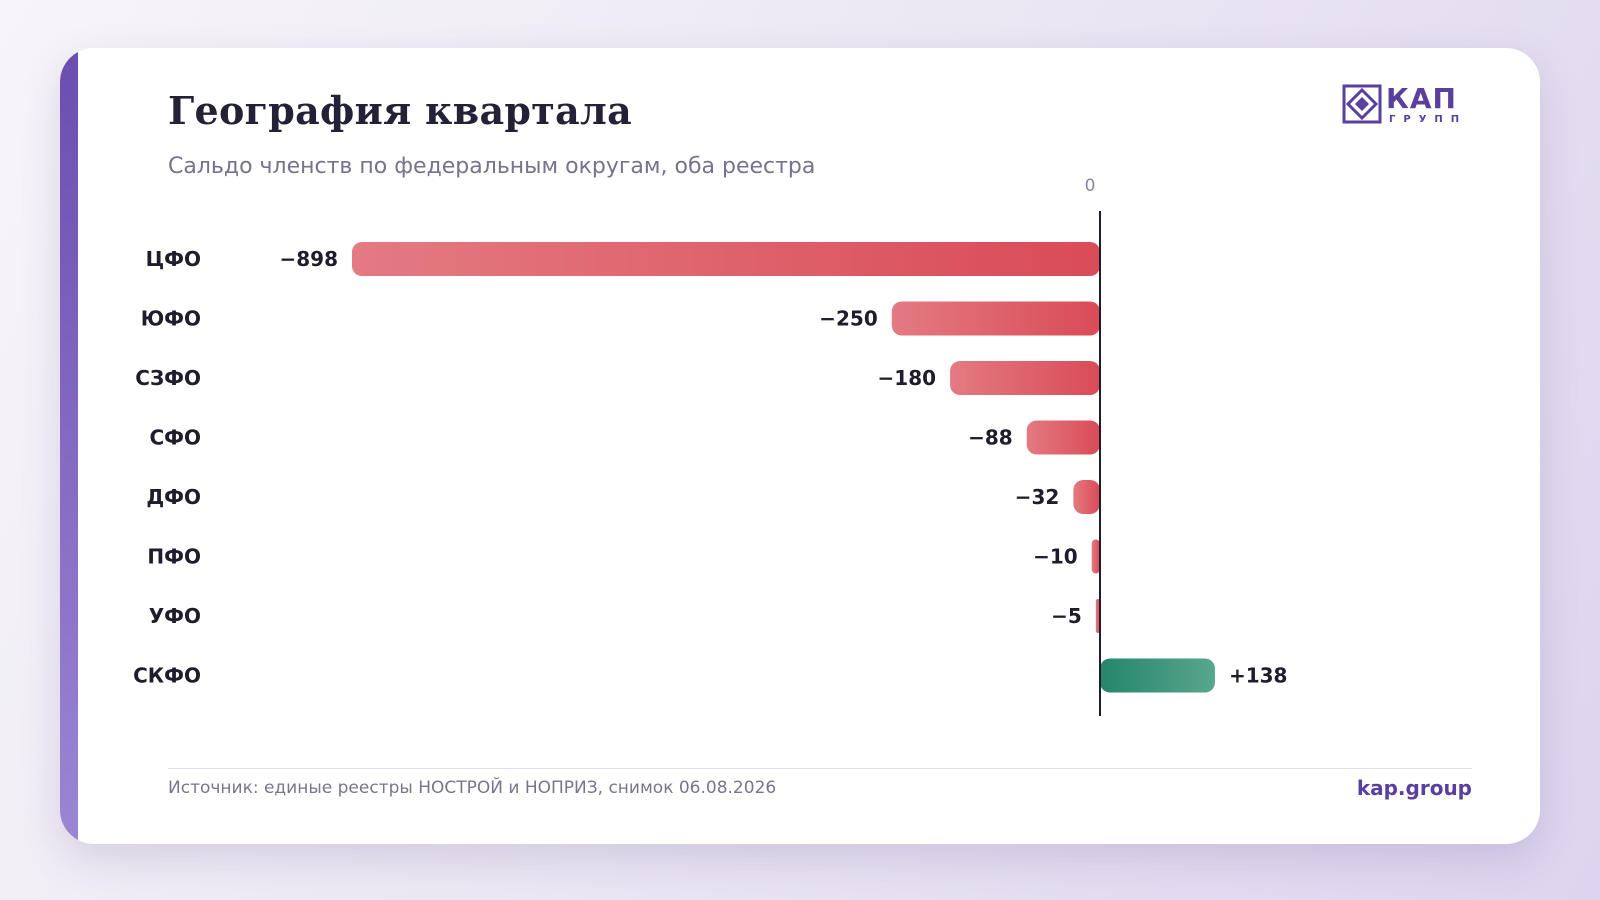 The width and height of the screenshot is (1600, 900). Describe the element at coordinates (173, 259) in the screenshot. I see `category-label-цфо: ЦФО` at that location.